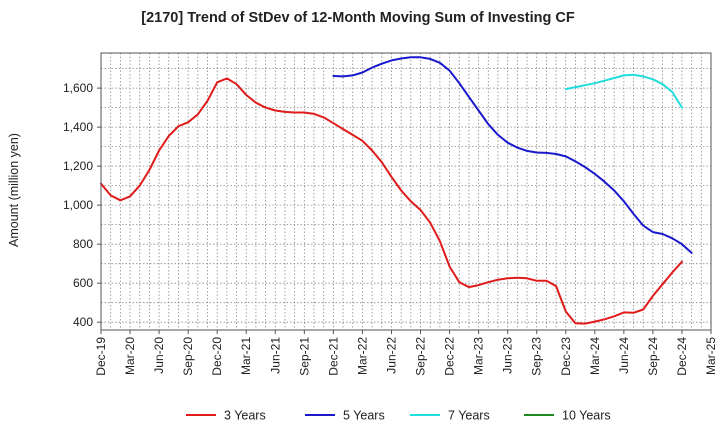 This screenshot has height=440, width=720. I want to click on y-axis-ticks: 400 600 800 1,000 1,200 1,400 1,600, so click(82, 205).